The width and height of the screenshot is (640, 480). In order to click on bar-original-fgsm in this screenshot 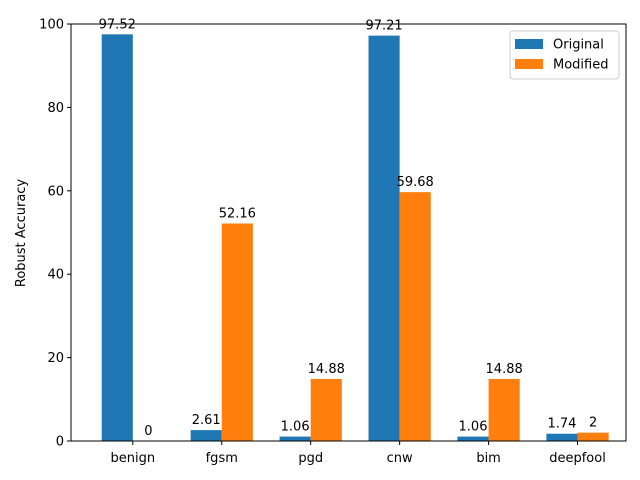, I will do `click(206, 435)`.